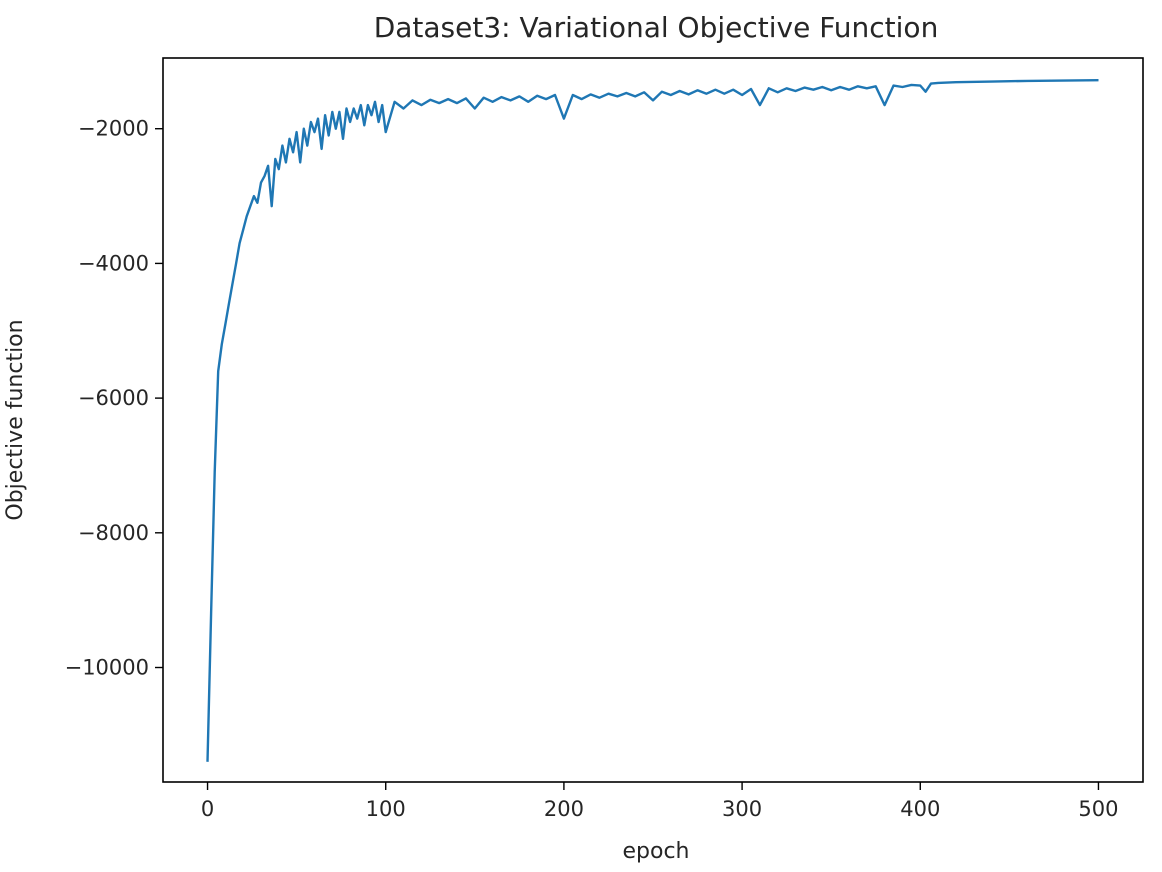 This screenshot has width=1162, height=872. I want to click on chart-title: Dataset3: Variational Objective Function, so click(656, 27).